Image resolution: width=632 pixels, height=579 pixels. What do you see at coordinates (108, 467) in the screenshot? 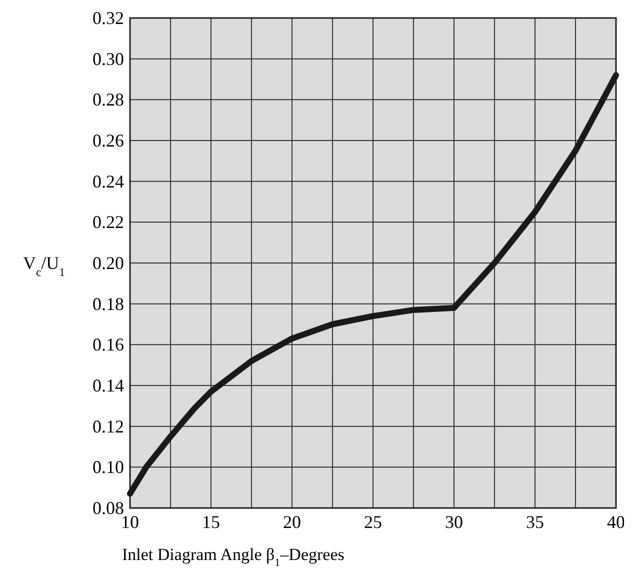
I see `y-tick-label: 0.10` at bounding box center [108, 467].